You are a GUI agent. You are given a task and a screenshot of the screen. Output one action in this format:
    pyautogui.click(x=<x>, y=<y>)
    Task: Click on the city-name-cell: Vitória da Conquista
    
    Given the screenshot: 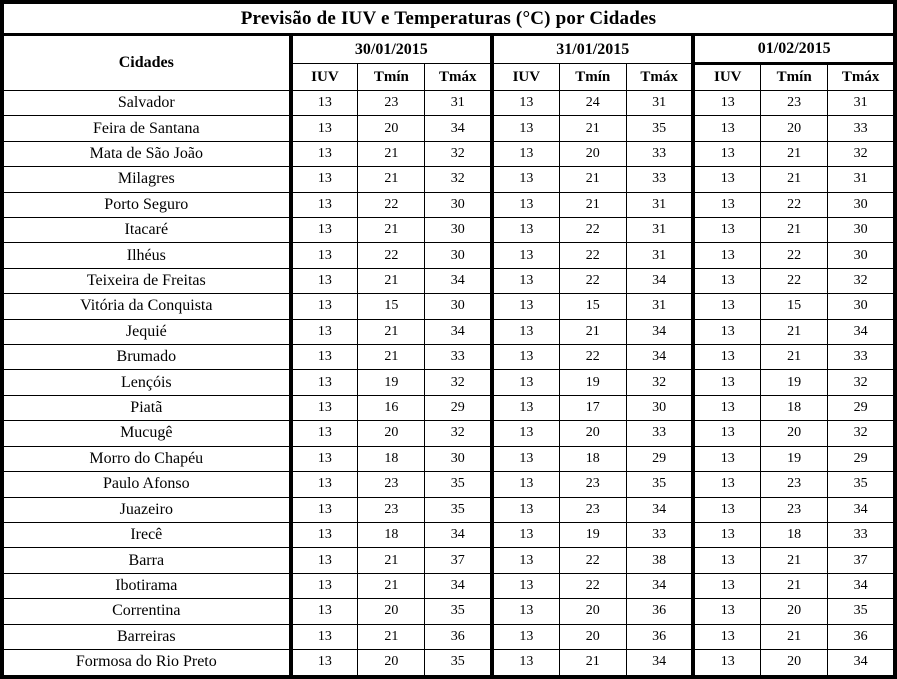 What is the action you would take?
    pyautogui.click(x=147, y=306)
    